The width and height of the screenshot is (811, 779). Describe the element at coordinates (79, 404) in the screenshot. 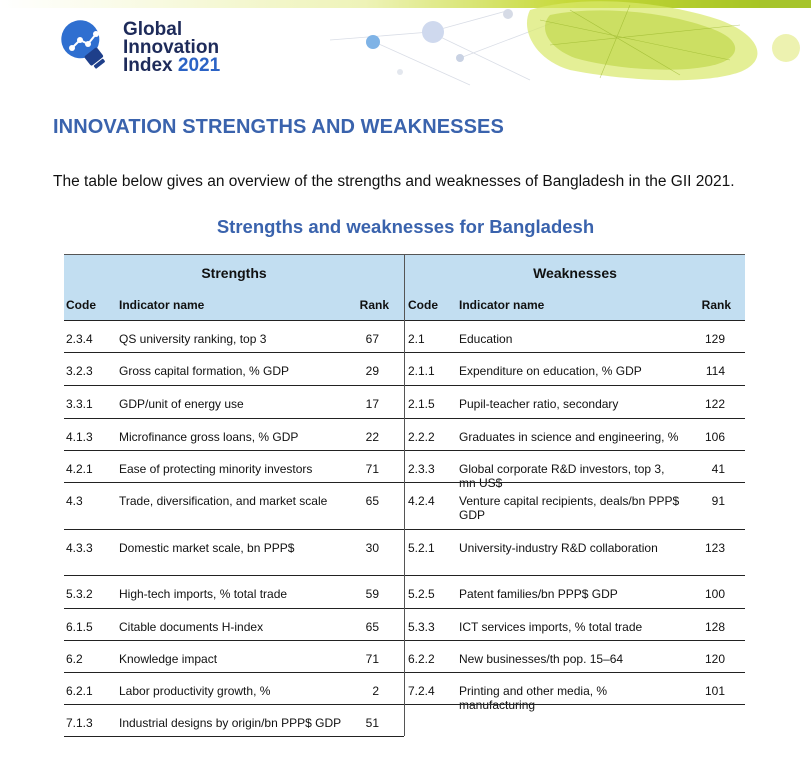

I see `row-code: 3.3.1` at that location.